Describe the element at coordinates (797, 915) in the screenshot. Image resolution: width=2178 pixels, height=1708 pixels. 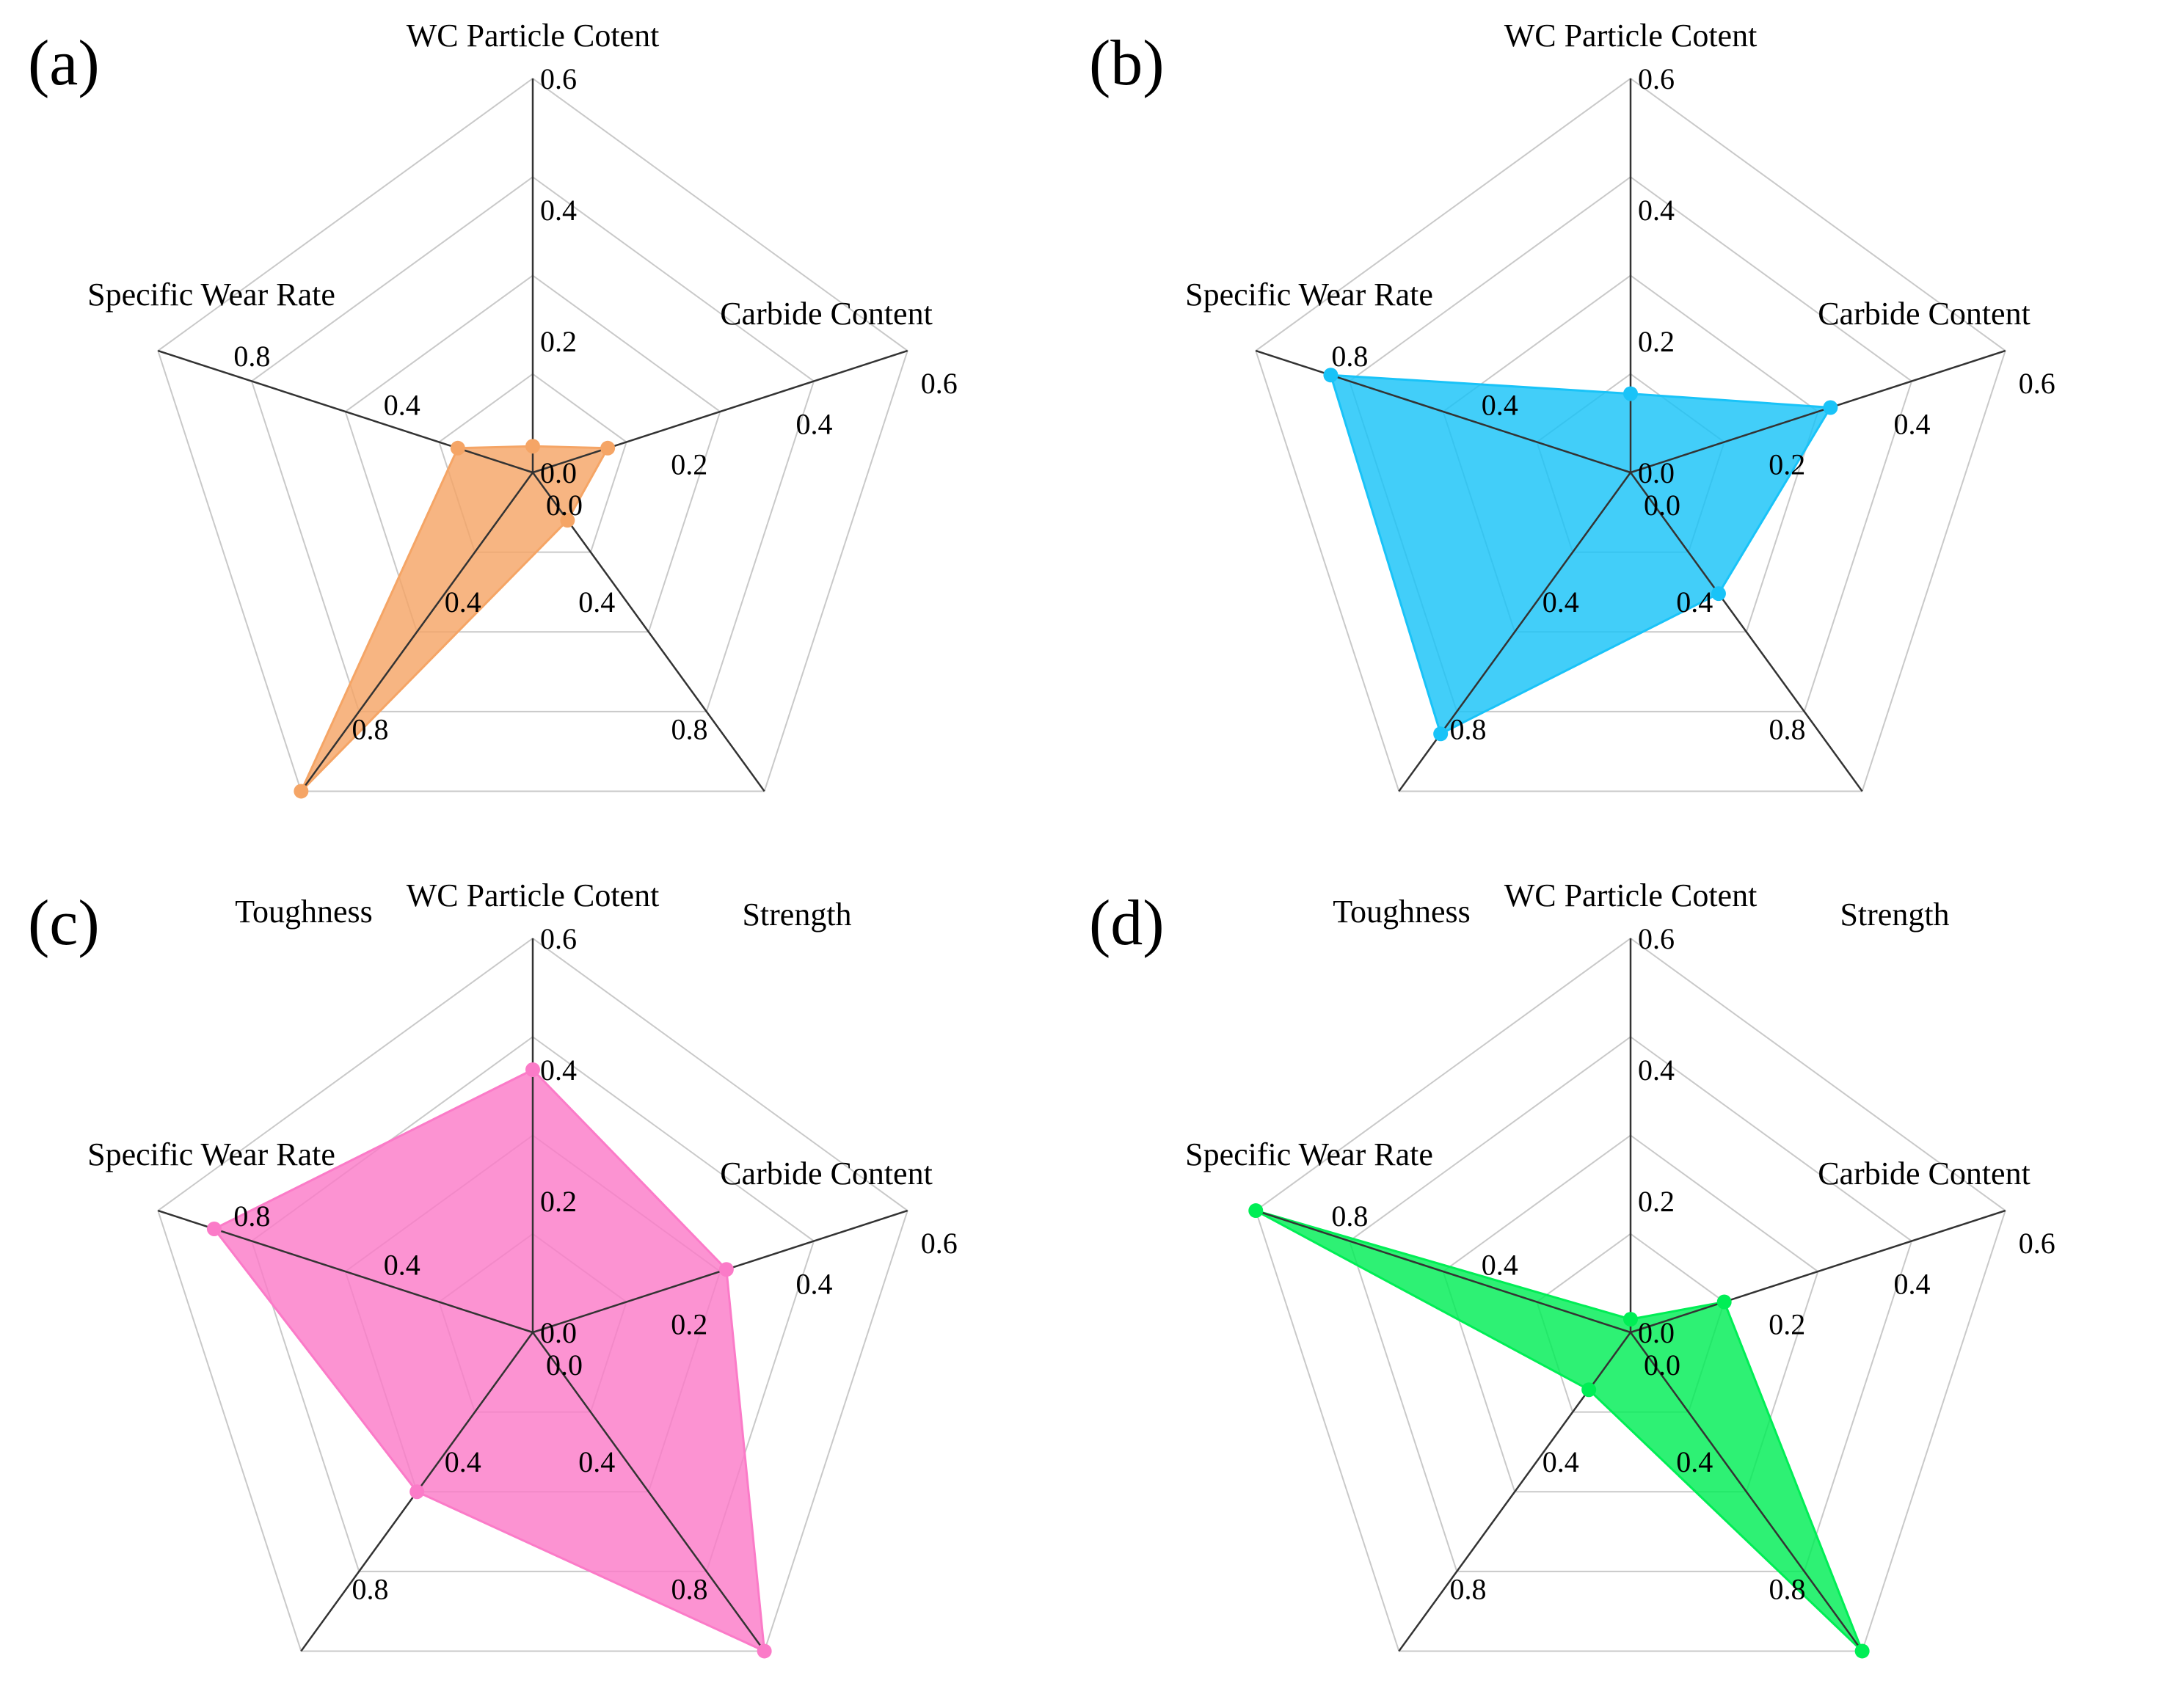
I see `axis-label-strength: Strength` at that location.